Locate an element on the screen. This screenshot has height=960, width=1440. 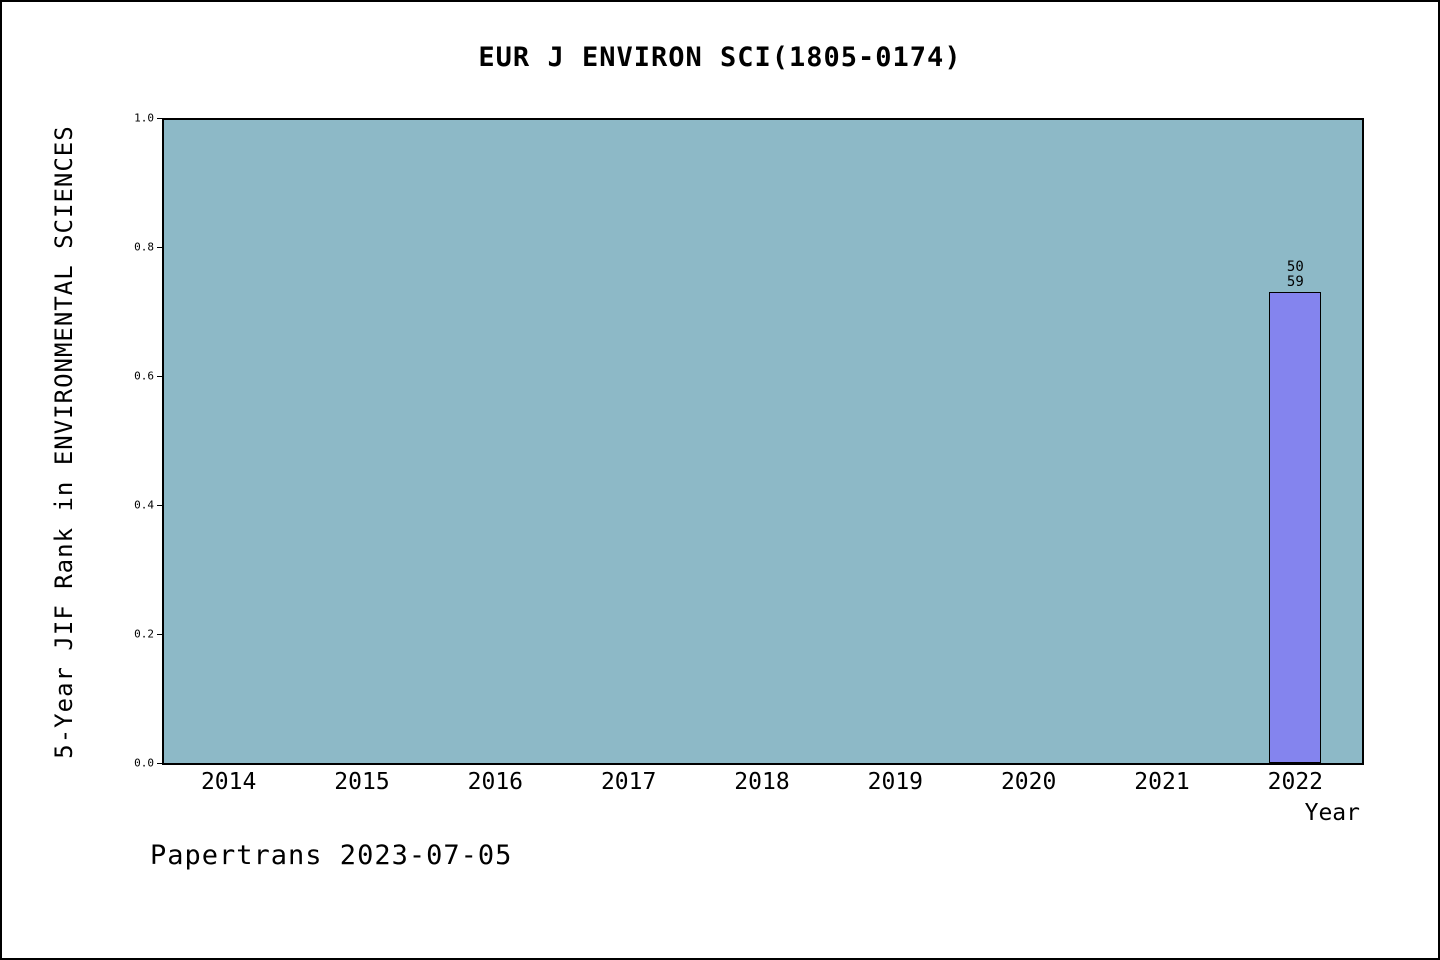
x-axis-label: Year is located at coordinates (1332, 813).